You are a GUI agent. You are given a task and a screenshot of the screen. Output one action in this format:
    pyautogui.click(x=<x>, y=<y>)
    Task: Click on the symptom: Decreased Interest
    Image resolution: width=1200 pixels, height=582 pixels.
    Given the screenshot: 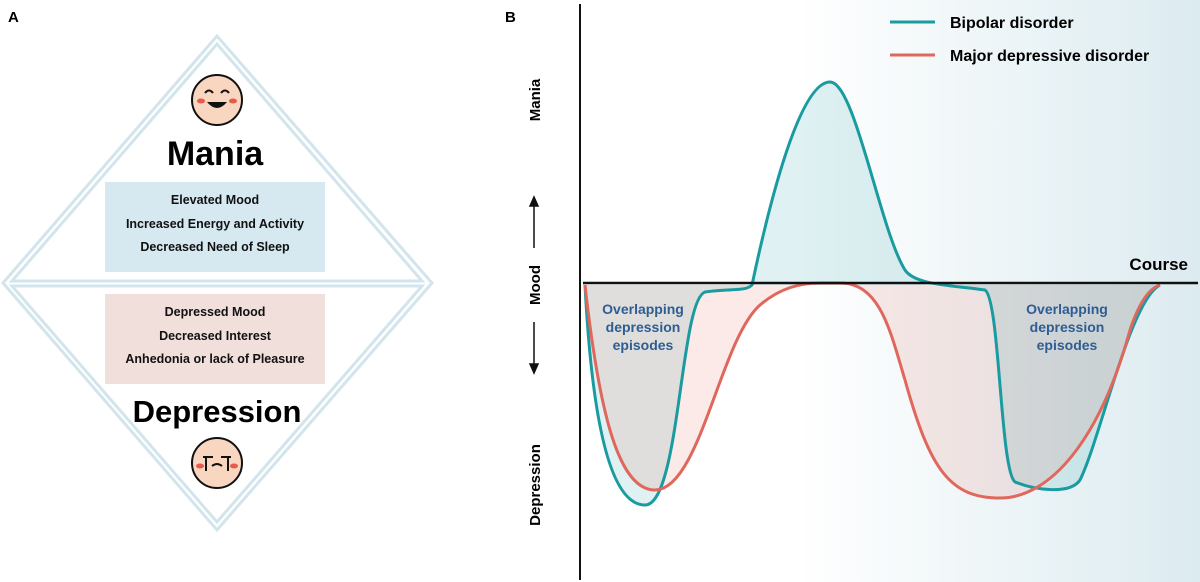 What is the action you would take?
    pyautogui.click(x=215, y=335)
    